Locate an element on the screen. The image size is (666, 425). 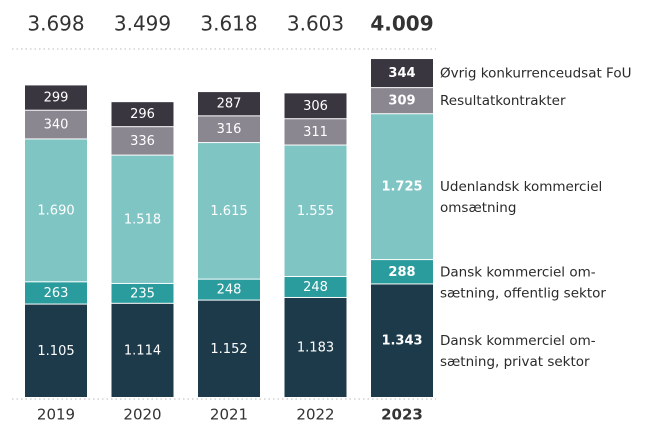
segment-label: 309 is located at coordinates (401, 101).